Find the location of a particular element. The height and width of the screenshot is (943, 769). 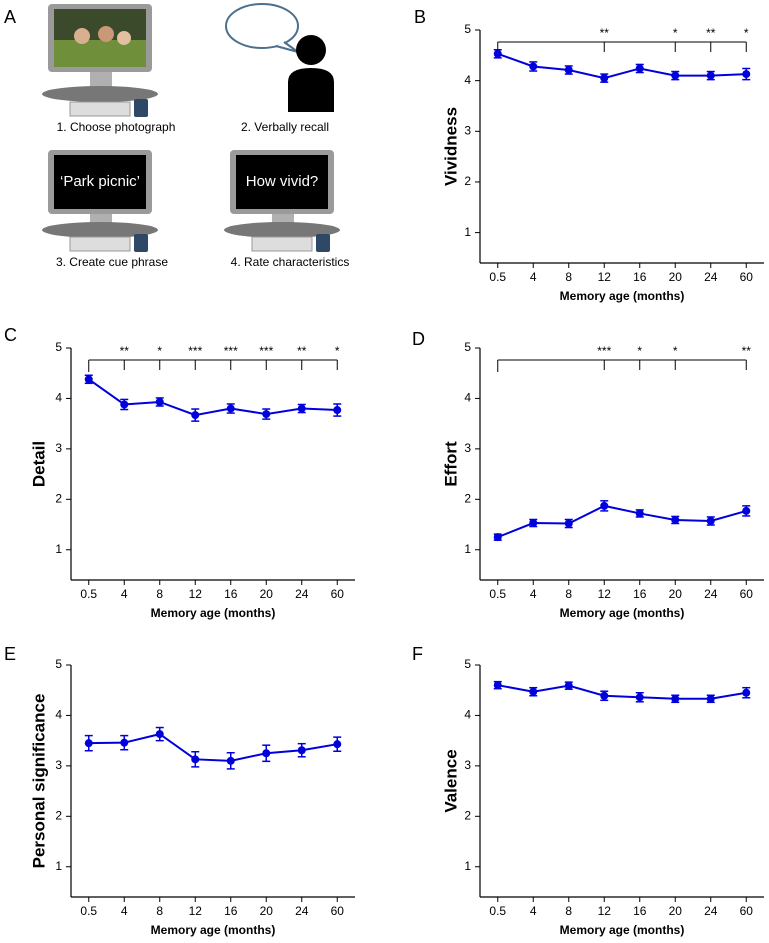

step-label: 4. Rate characteristics is located at coordinates (290, 262).